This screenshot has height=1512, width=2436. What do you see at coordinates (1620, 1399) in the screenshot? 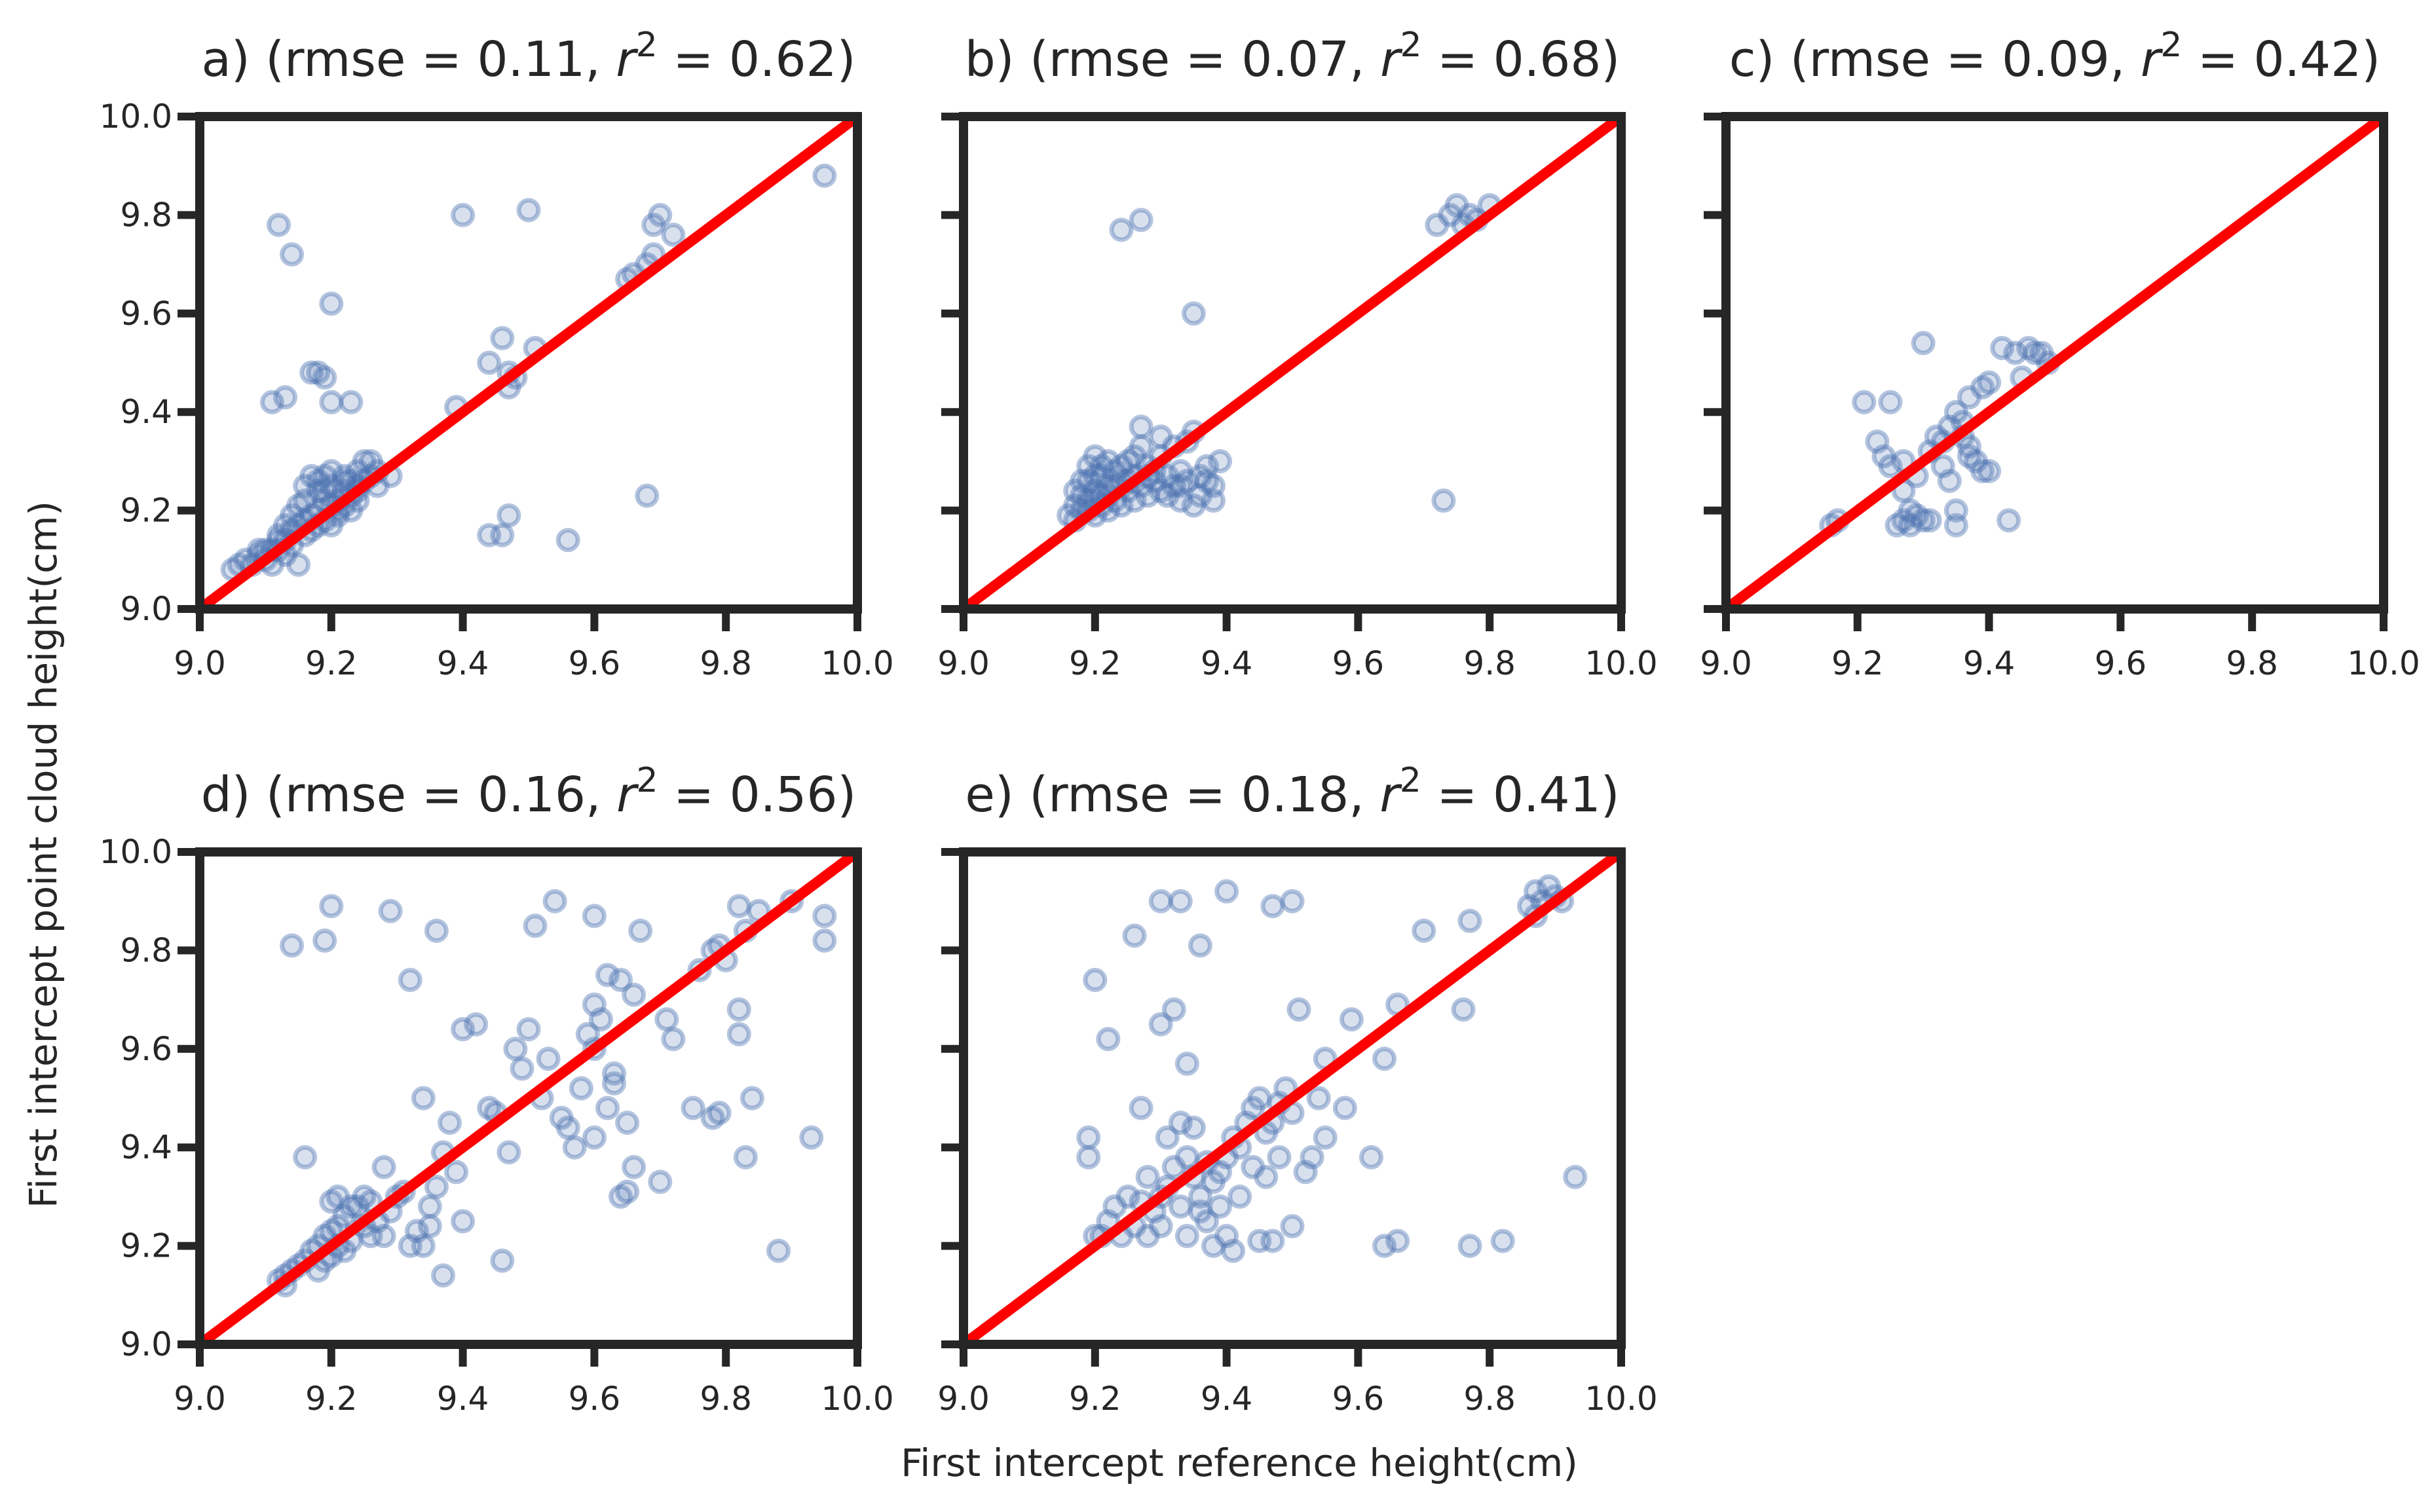
I see `x-tick-label: 10.0` at bounding box center [1620, 1399].